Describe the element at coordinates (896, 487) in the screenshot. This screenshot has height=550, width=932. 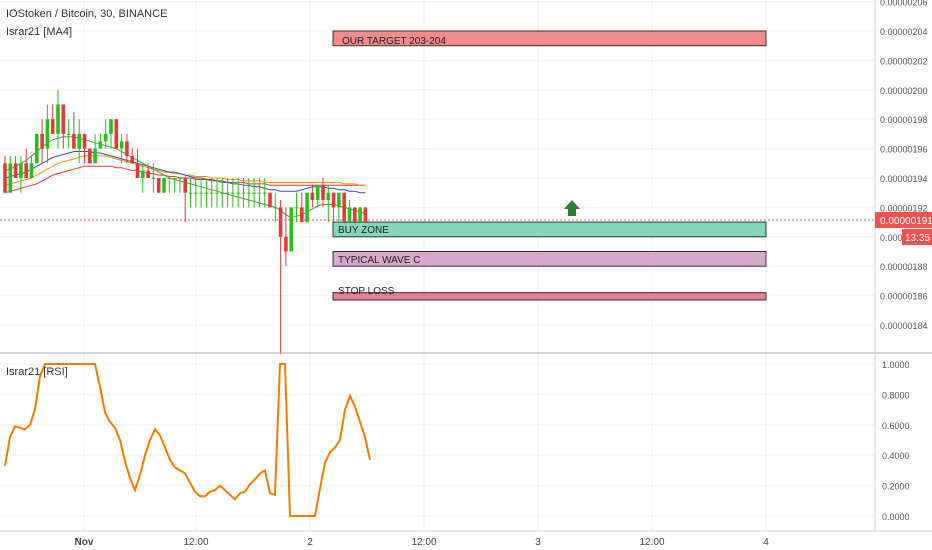
I see `rsi-tick-label: 0.2000` at that location.